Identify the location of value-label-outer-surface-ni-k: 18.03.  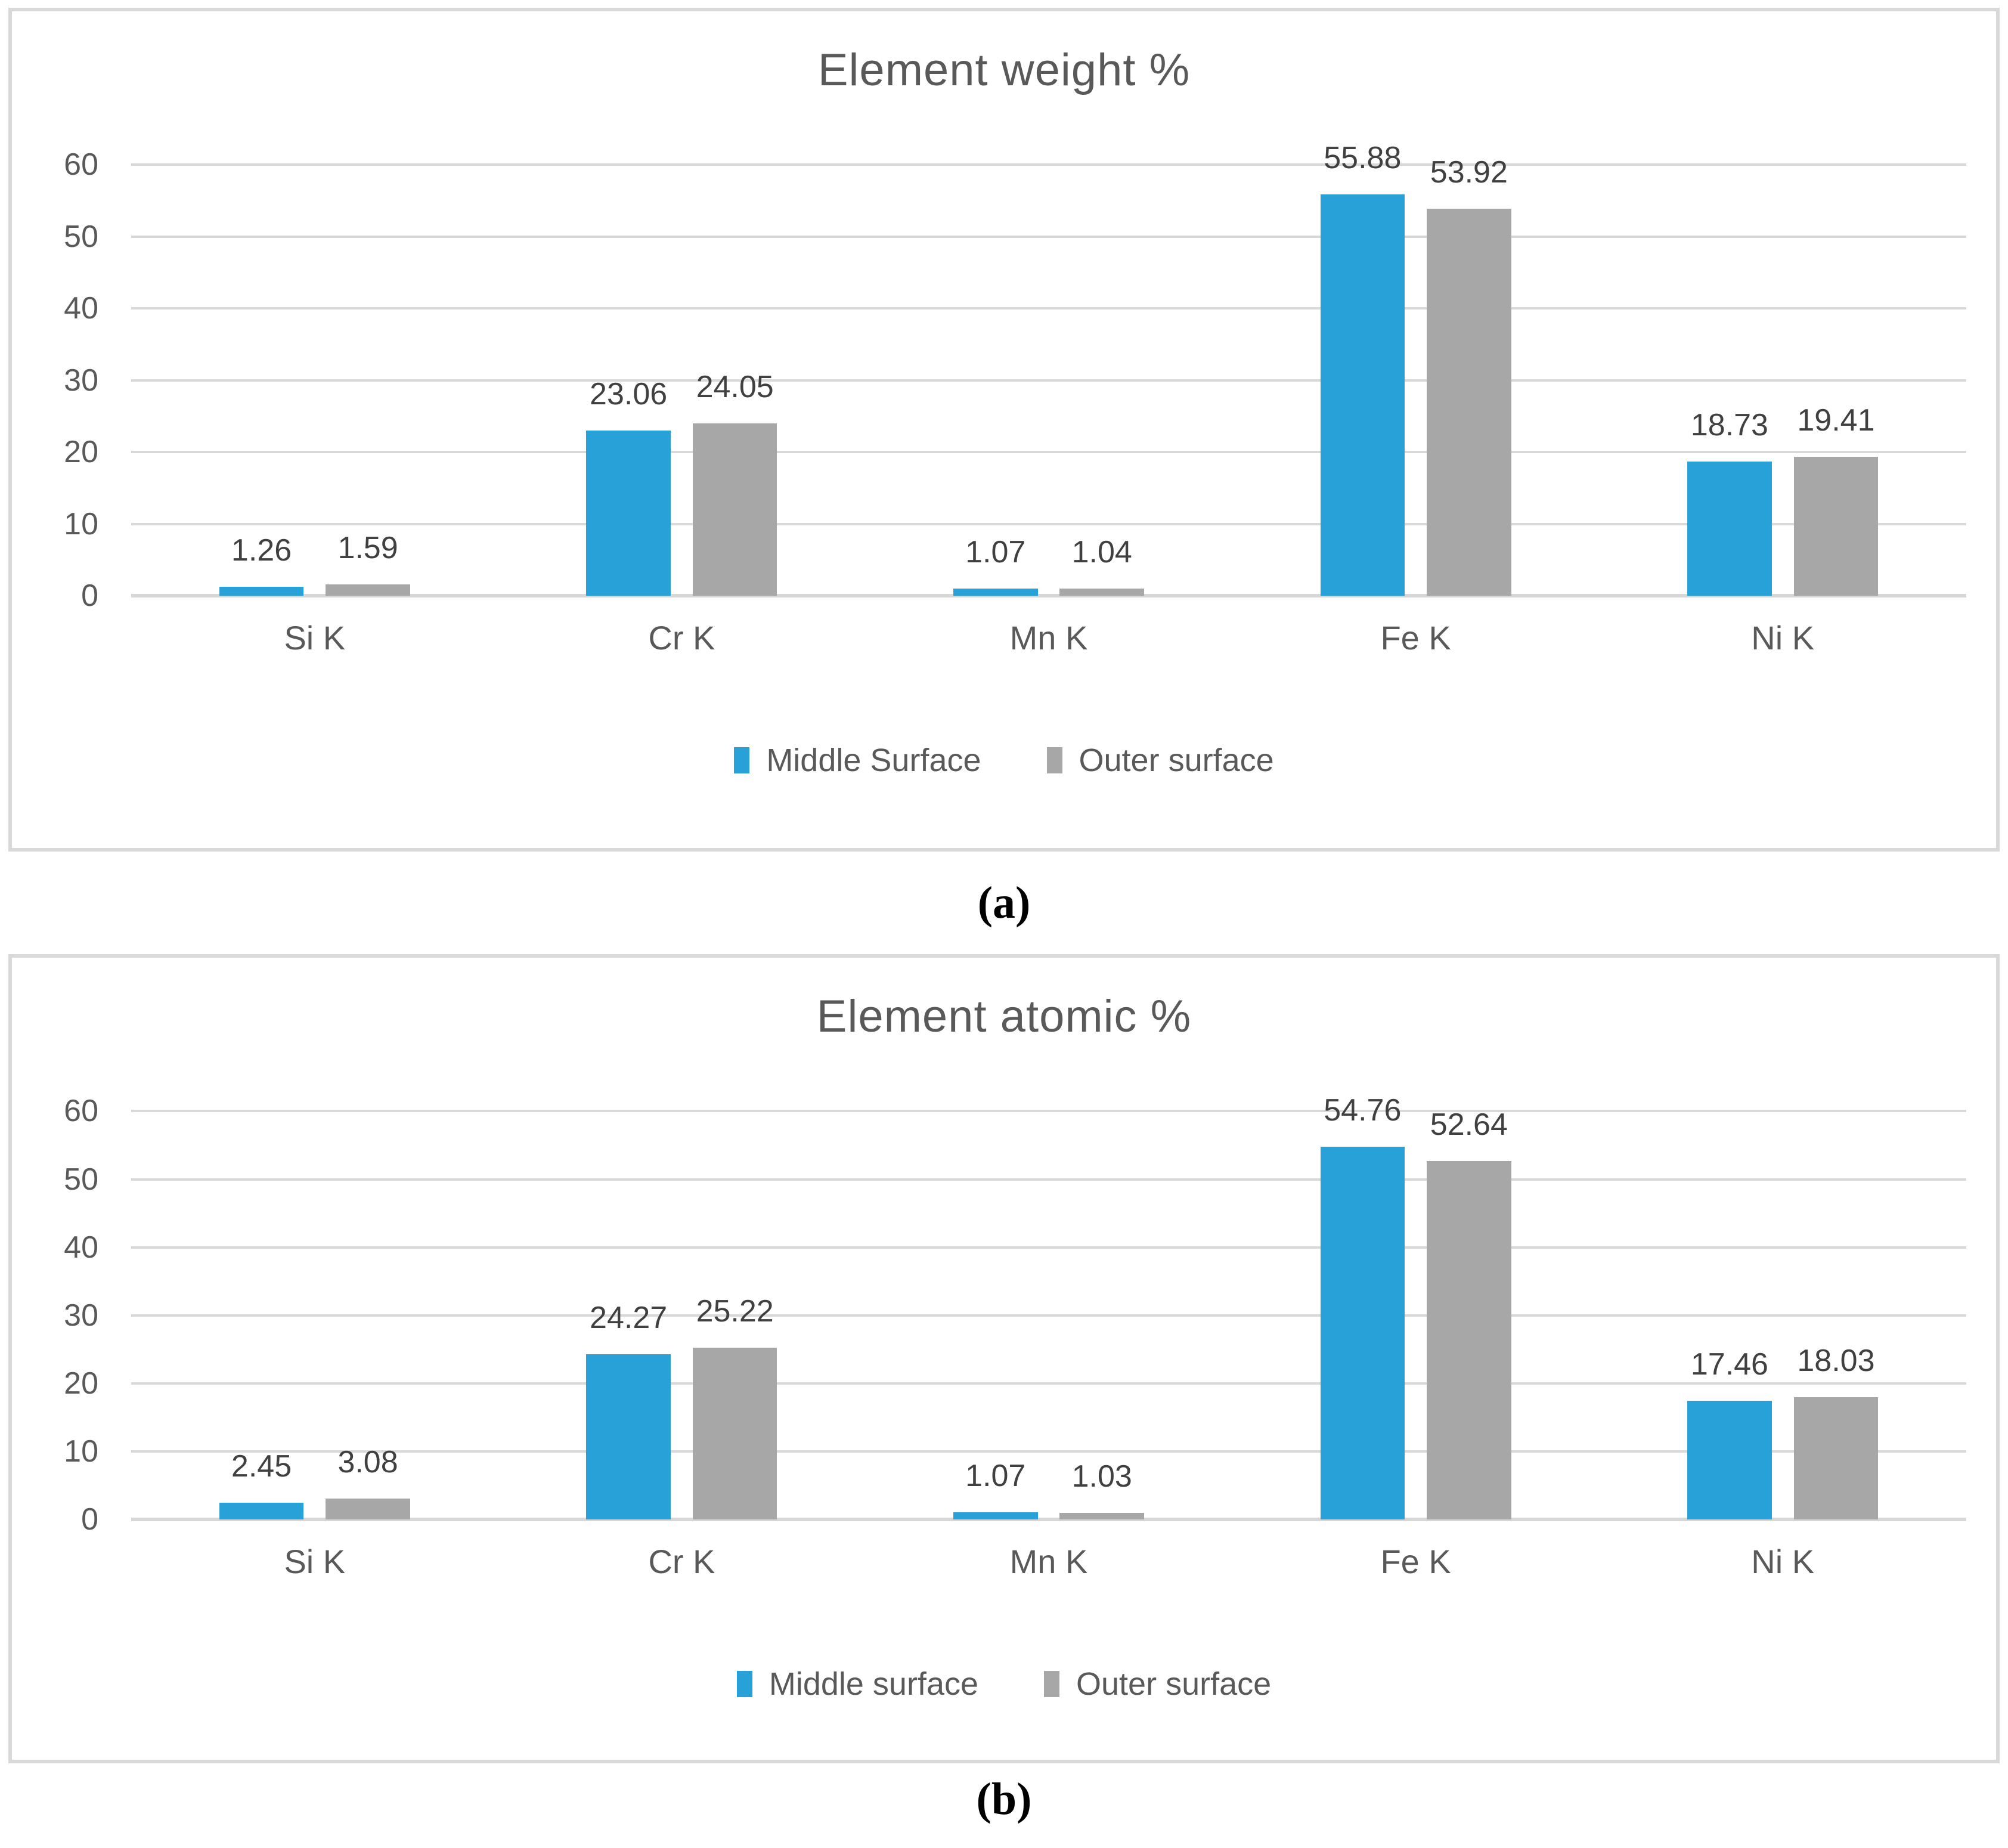
(1836, 1360).